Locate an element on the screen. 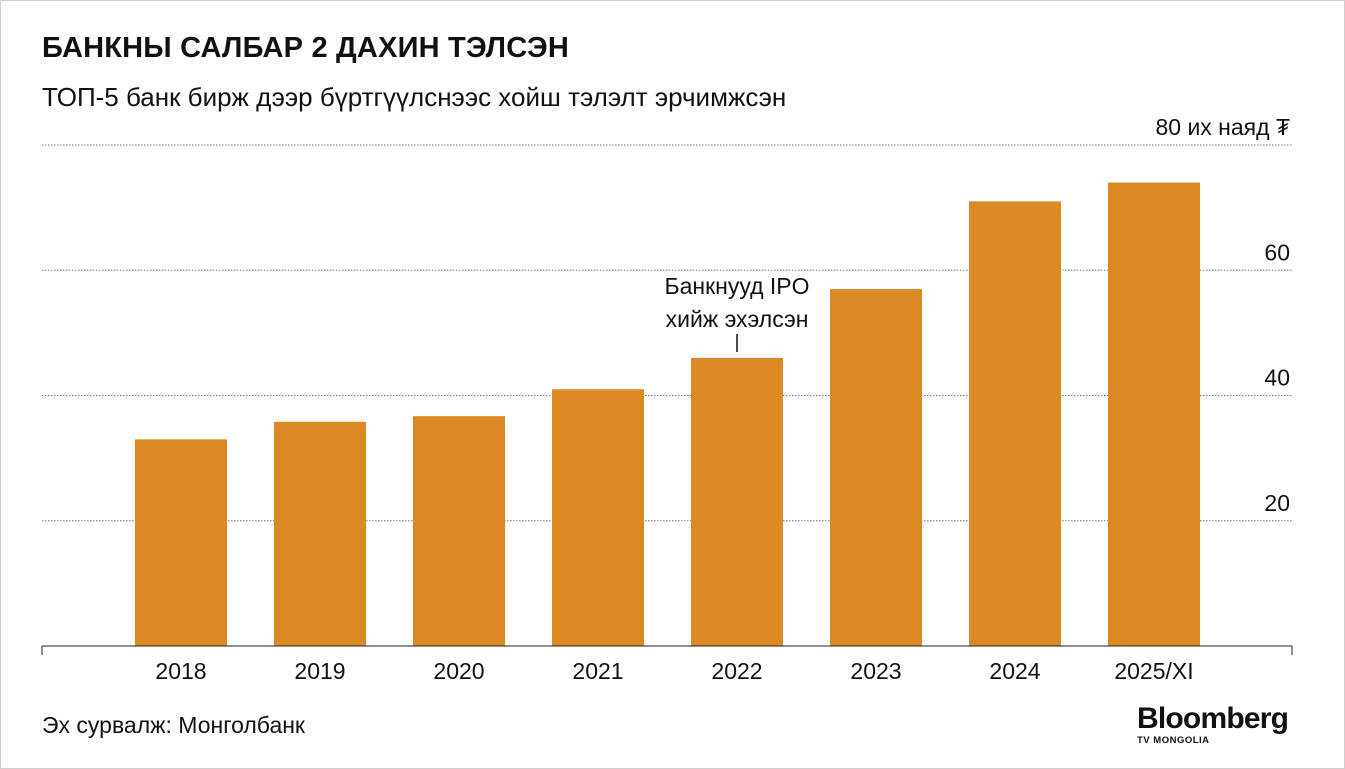 This screenshot has height=769, width=1345. bloomberg-logo: Bloomberg TV MONGOLIA is located at coordinates (1217, 724).